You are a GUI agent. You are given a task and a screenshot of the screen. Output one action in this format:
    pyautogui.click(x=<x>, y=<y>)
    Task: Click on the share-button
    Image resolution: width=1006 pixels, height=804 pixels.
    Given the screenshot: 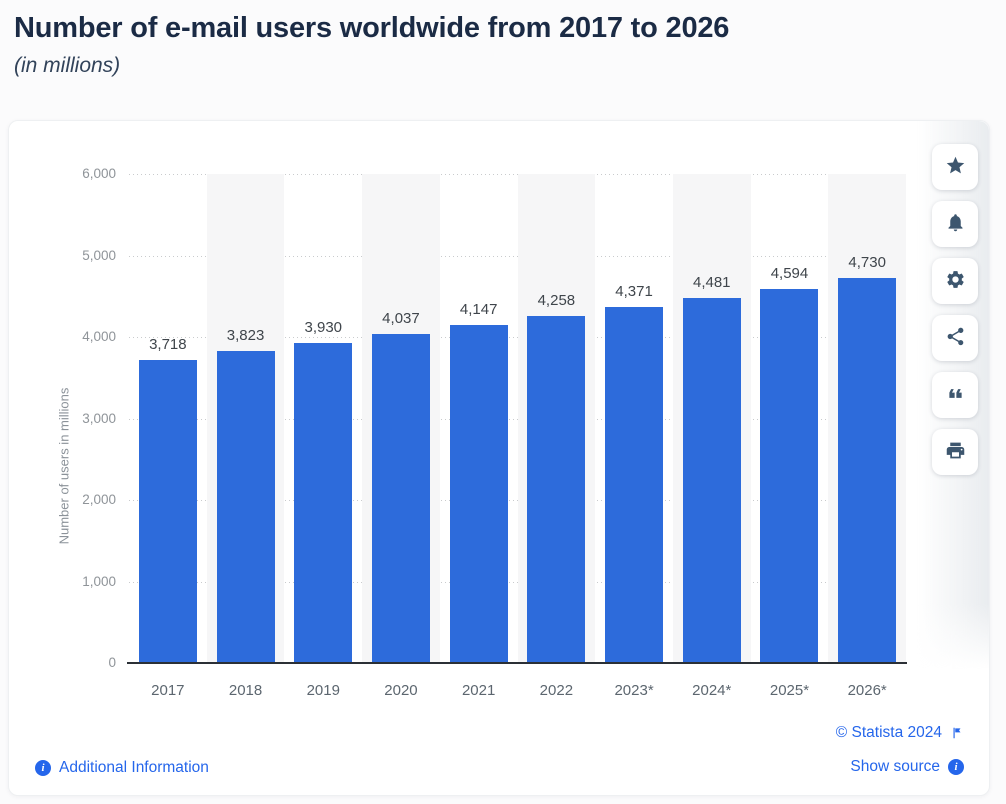 What is the action you would take?
    pyautogui.click(x=955, y=338)
    